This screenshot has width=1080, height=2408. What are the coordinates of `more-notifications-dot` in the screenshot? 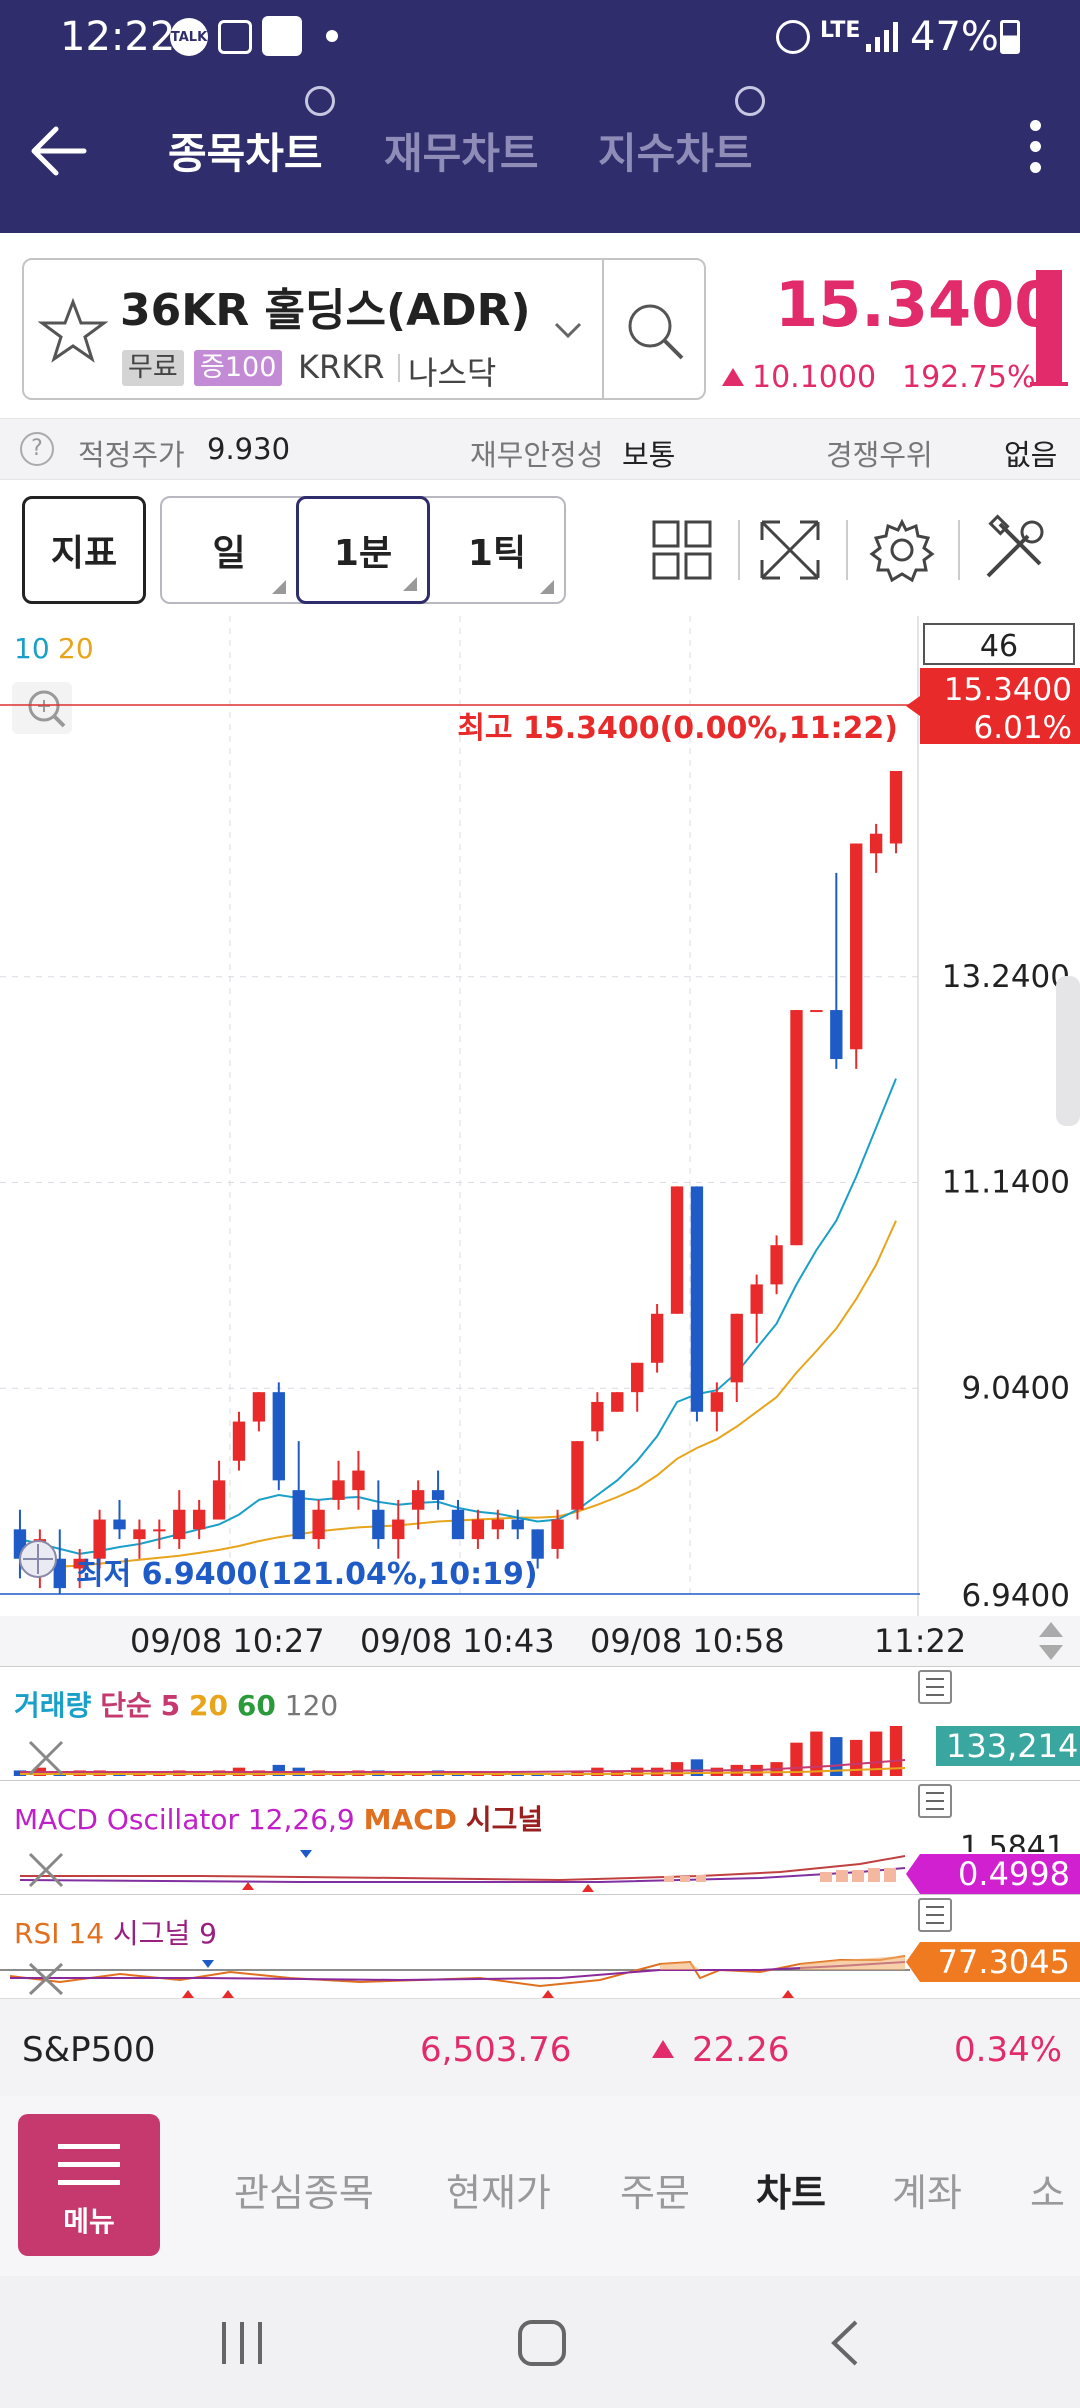 It's located at (332, 36).